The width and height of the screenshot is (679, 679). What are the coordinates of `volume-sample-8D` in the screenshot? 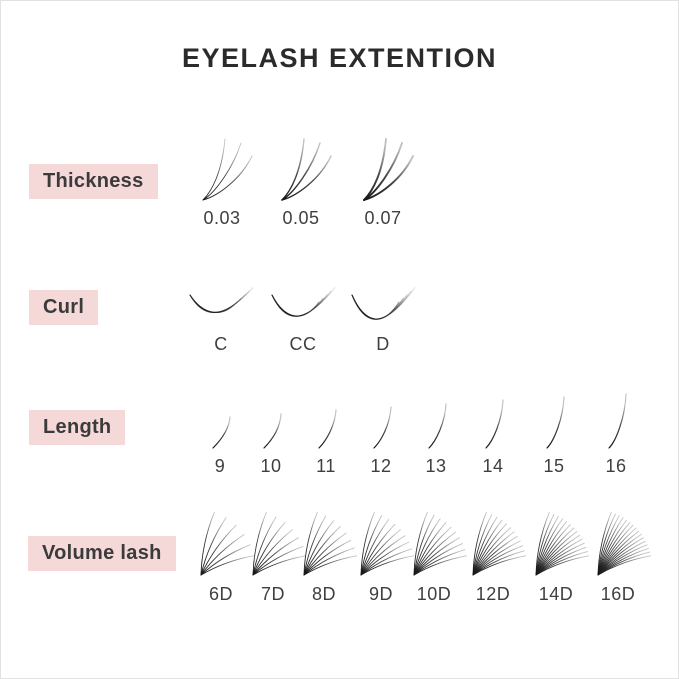 It's located at (329, 543).